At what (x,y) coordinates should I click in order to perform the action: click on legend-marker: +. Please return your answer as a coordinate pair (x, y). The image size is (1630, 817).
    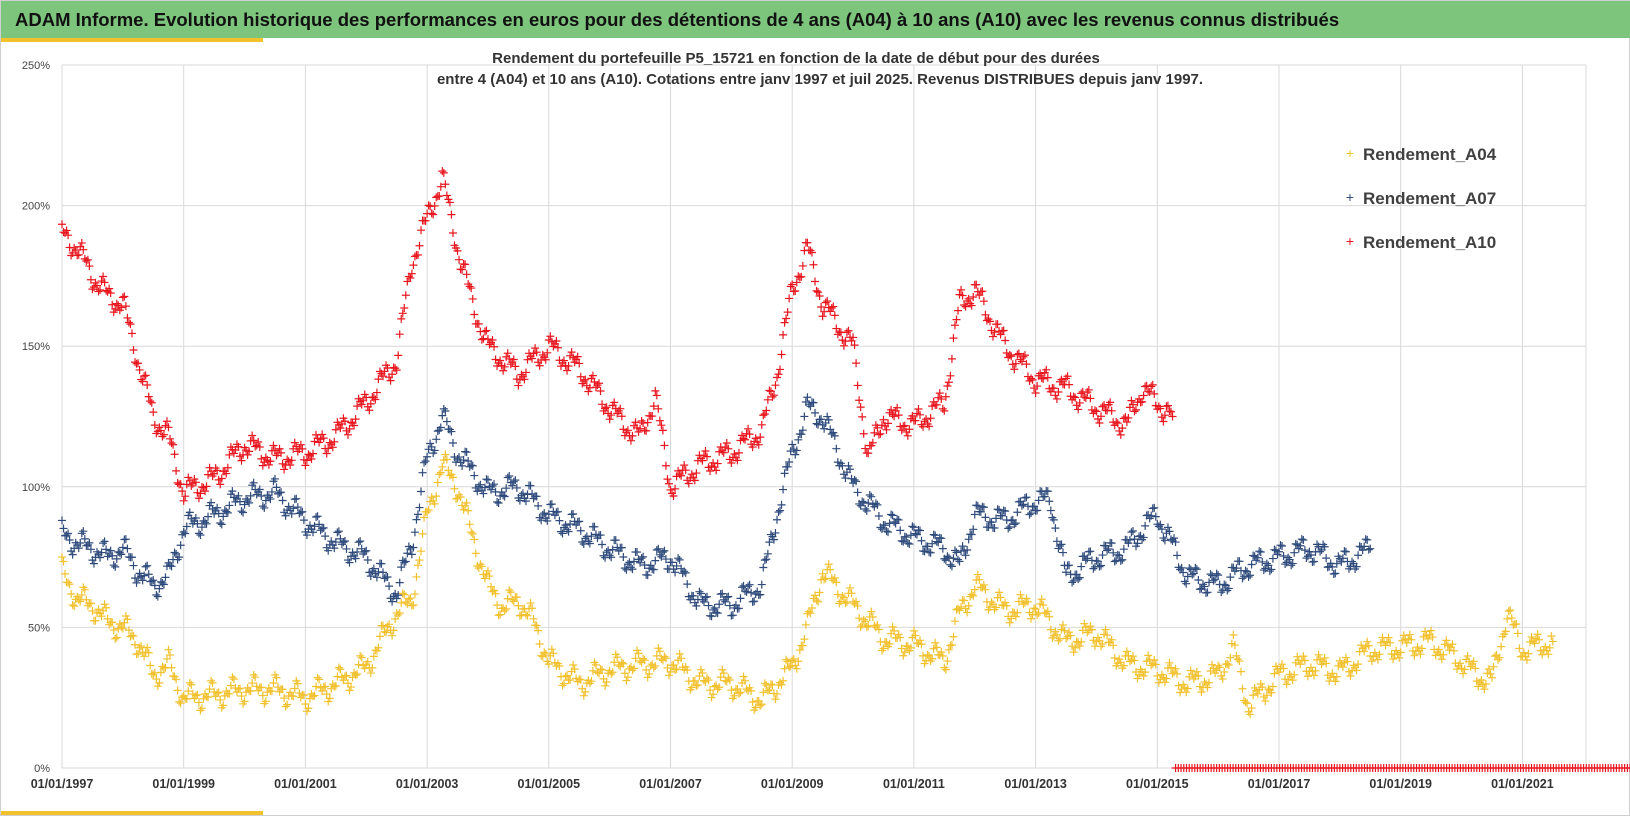
    Looking at the image, I should click on (1350, 241).